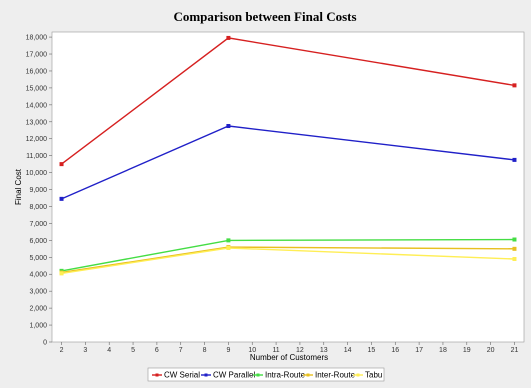 This screenshot has width=531, height=388. Describe the element at coordinates (324, 350) in the screenshot. I see `x-tick-label: 13` at that location.